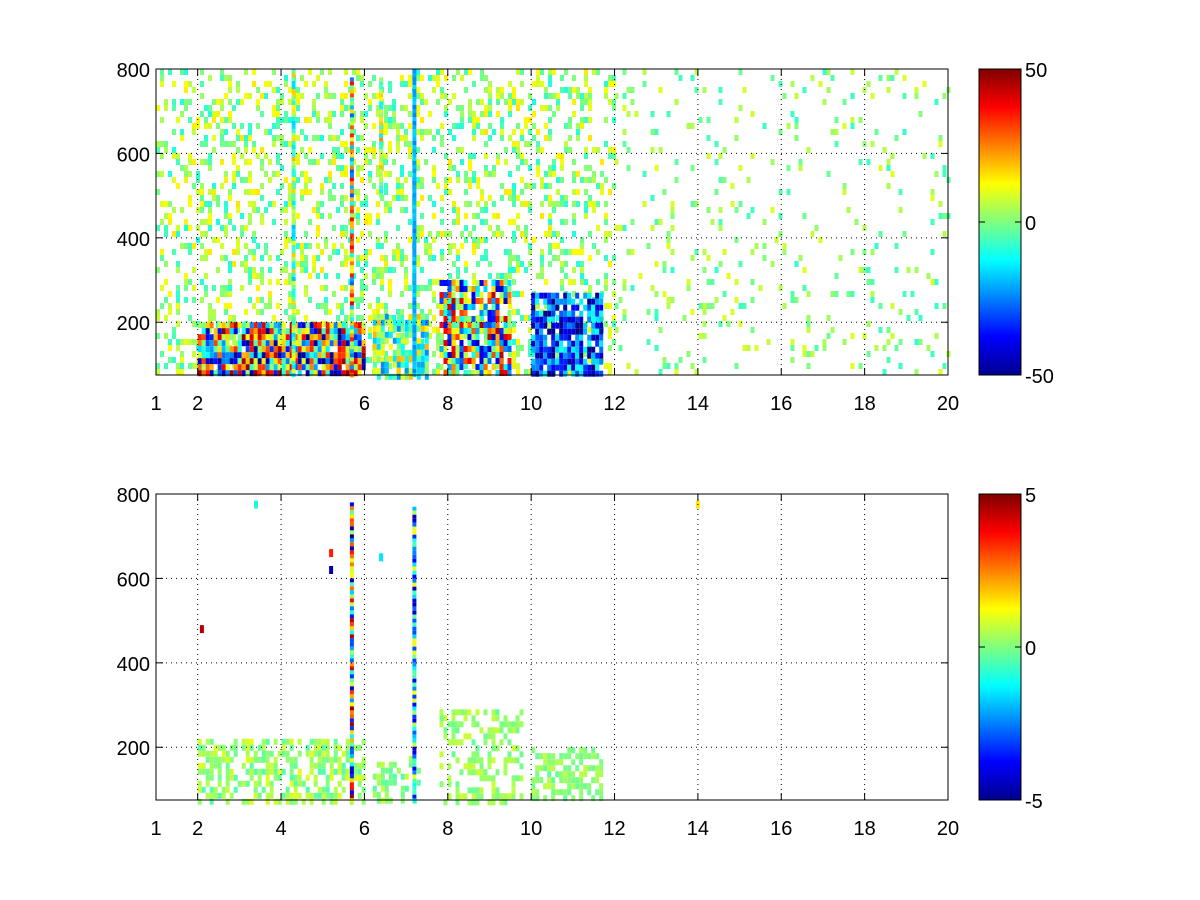 The width and height of the screenshot is (1200, 900). Describe the element at coordinates (447, 404) in the screenshot. I see `x-tick-label: 8` at that location.